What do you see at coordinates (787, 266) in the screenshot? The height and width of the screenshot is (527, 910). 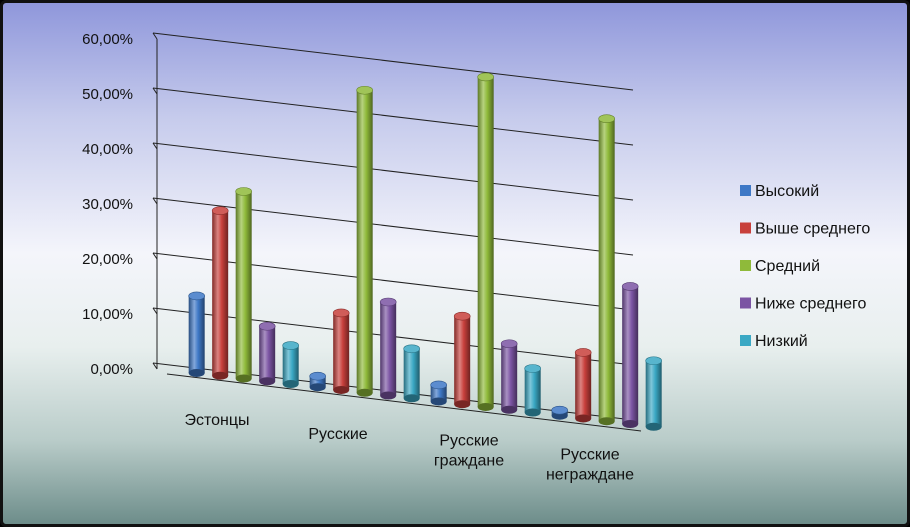 I see `legend-label: Средний` at bounding box center [787, 266].